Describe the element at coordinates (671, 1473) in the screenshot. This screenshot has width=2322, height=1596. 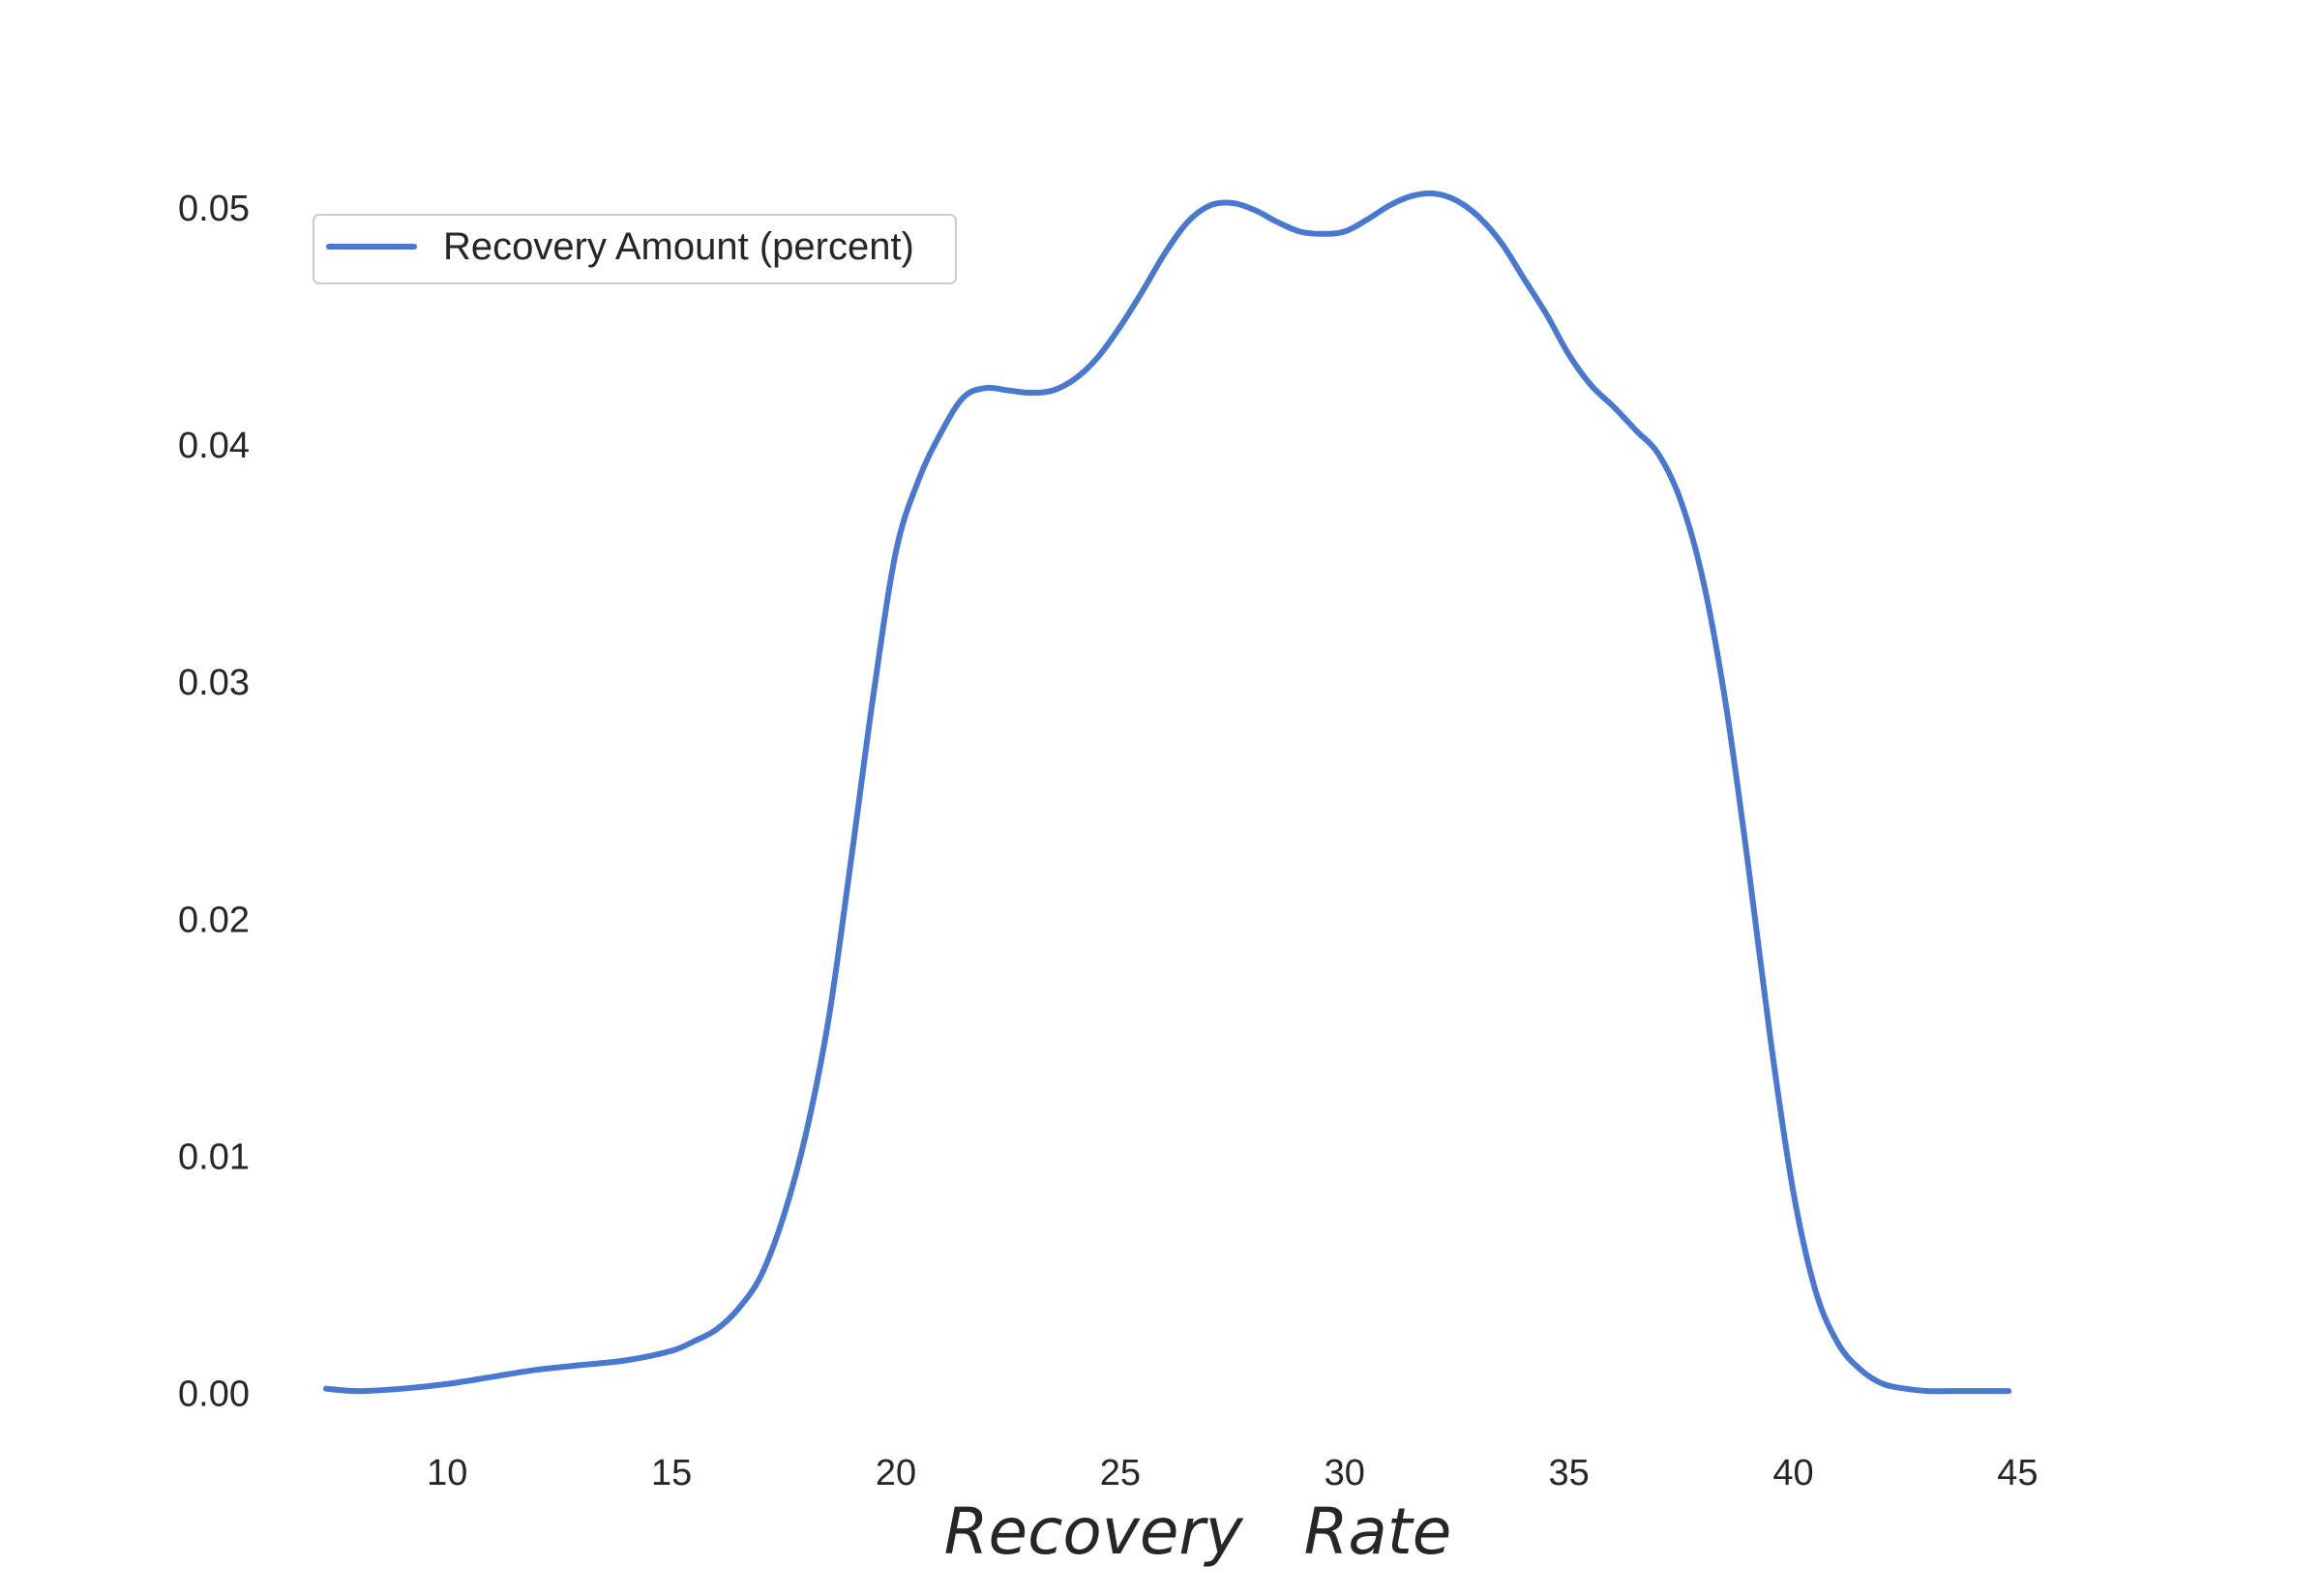
I see `x-tick-label: 15` at that location.